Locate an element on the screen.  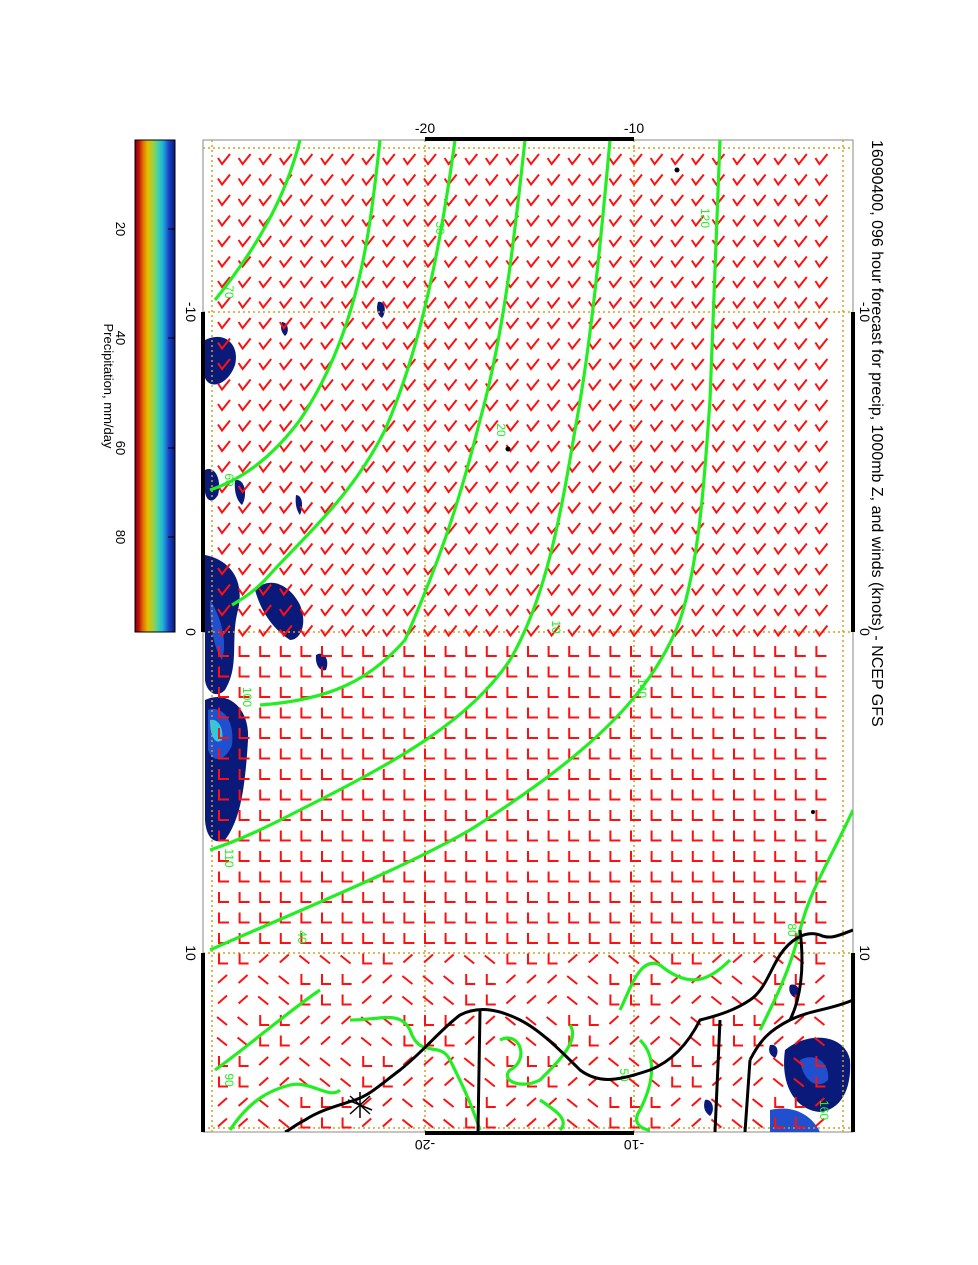
axis-label-bottom: -20 is located at coordinates (425, 1145).